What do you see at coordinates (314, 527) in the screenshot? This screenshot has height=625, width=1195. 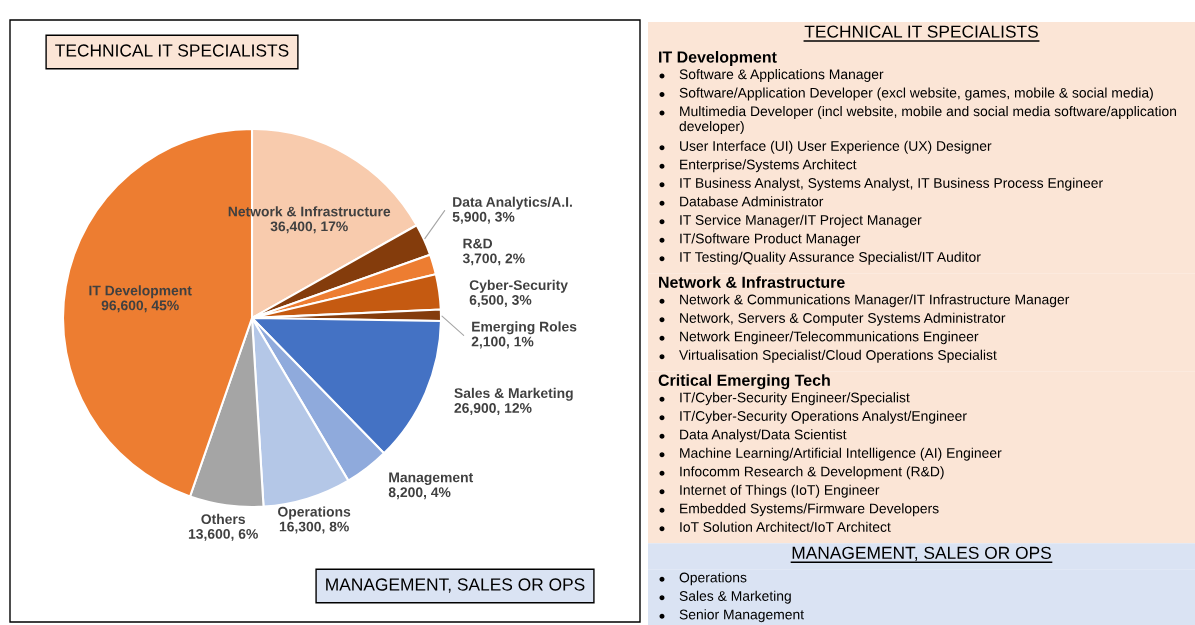 I see `data-label: 16,300, 8%` at bounding box center [314, 527].